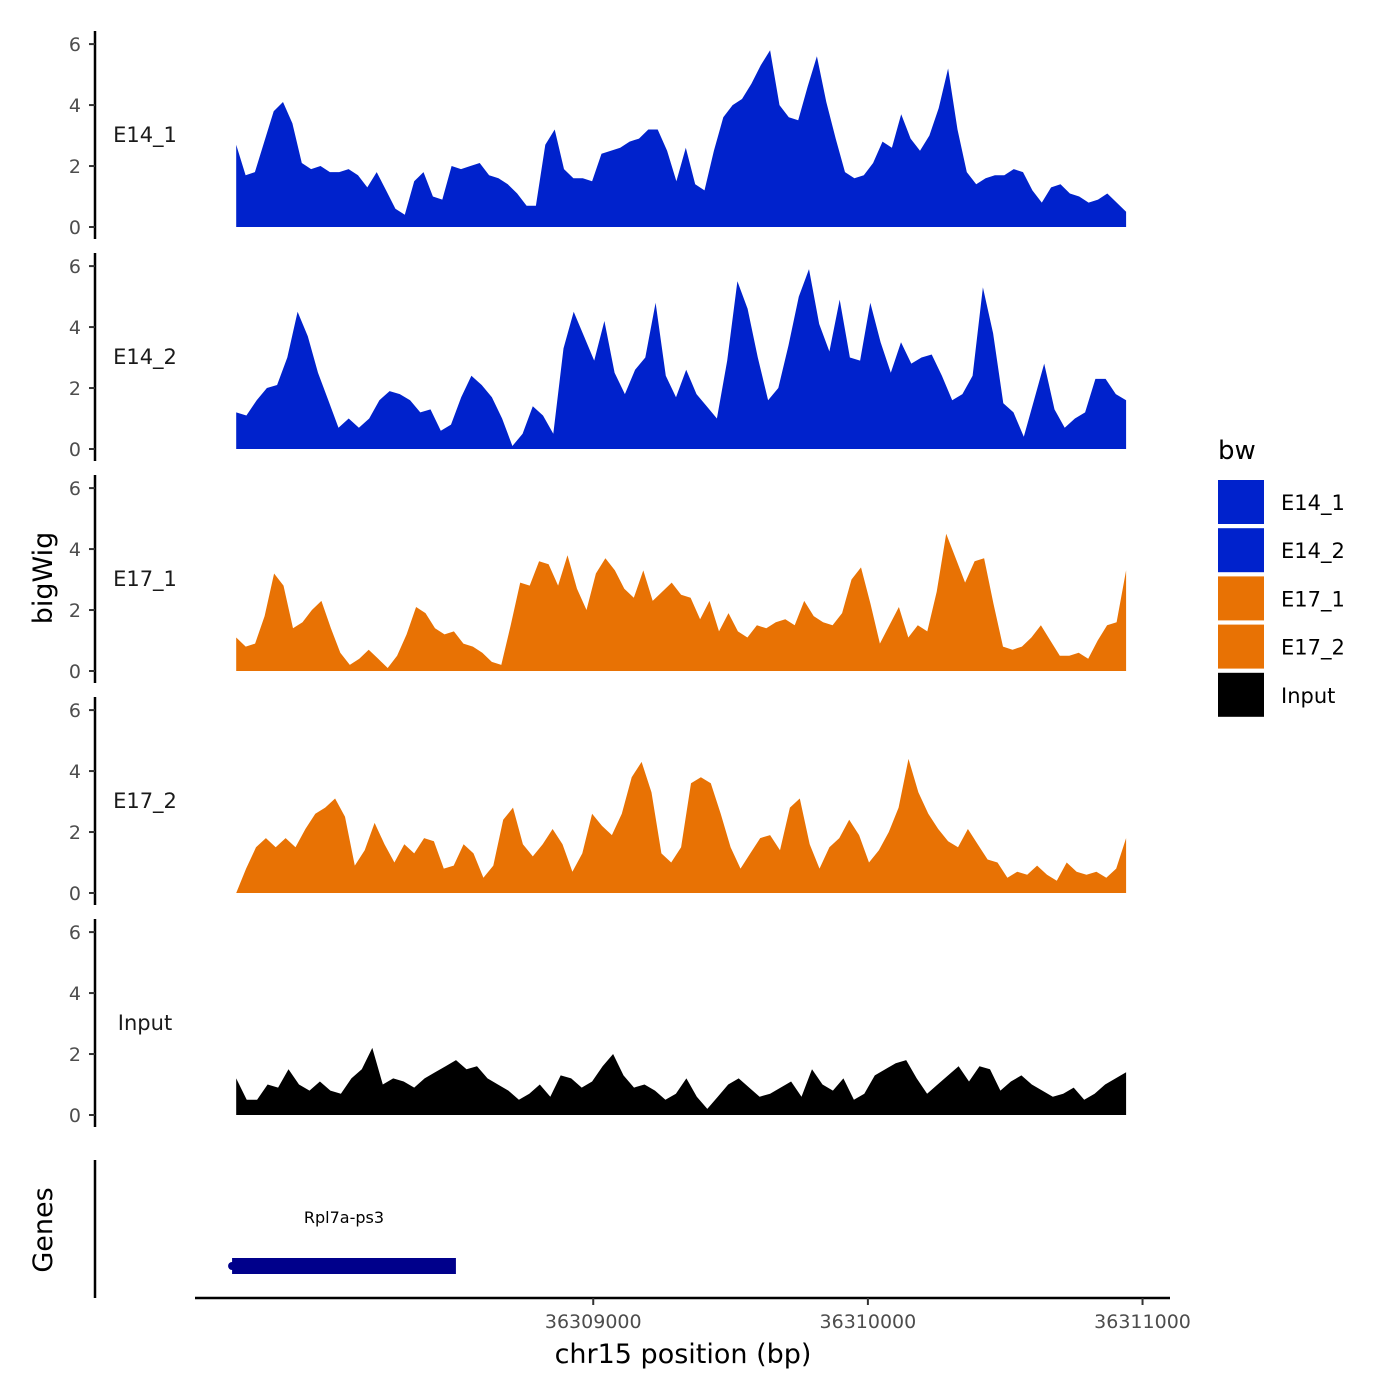 The height and width of the screenshot is (1400, 1400). I want to click on track-e17-2: 0 2 4 6 E17_2, so click(598, 801).